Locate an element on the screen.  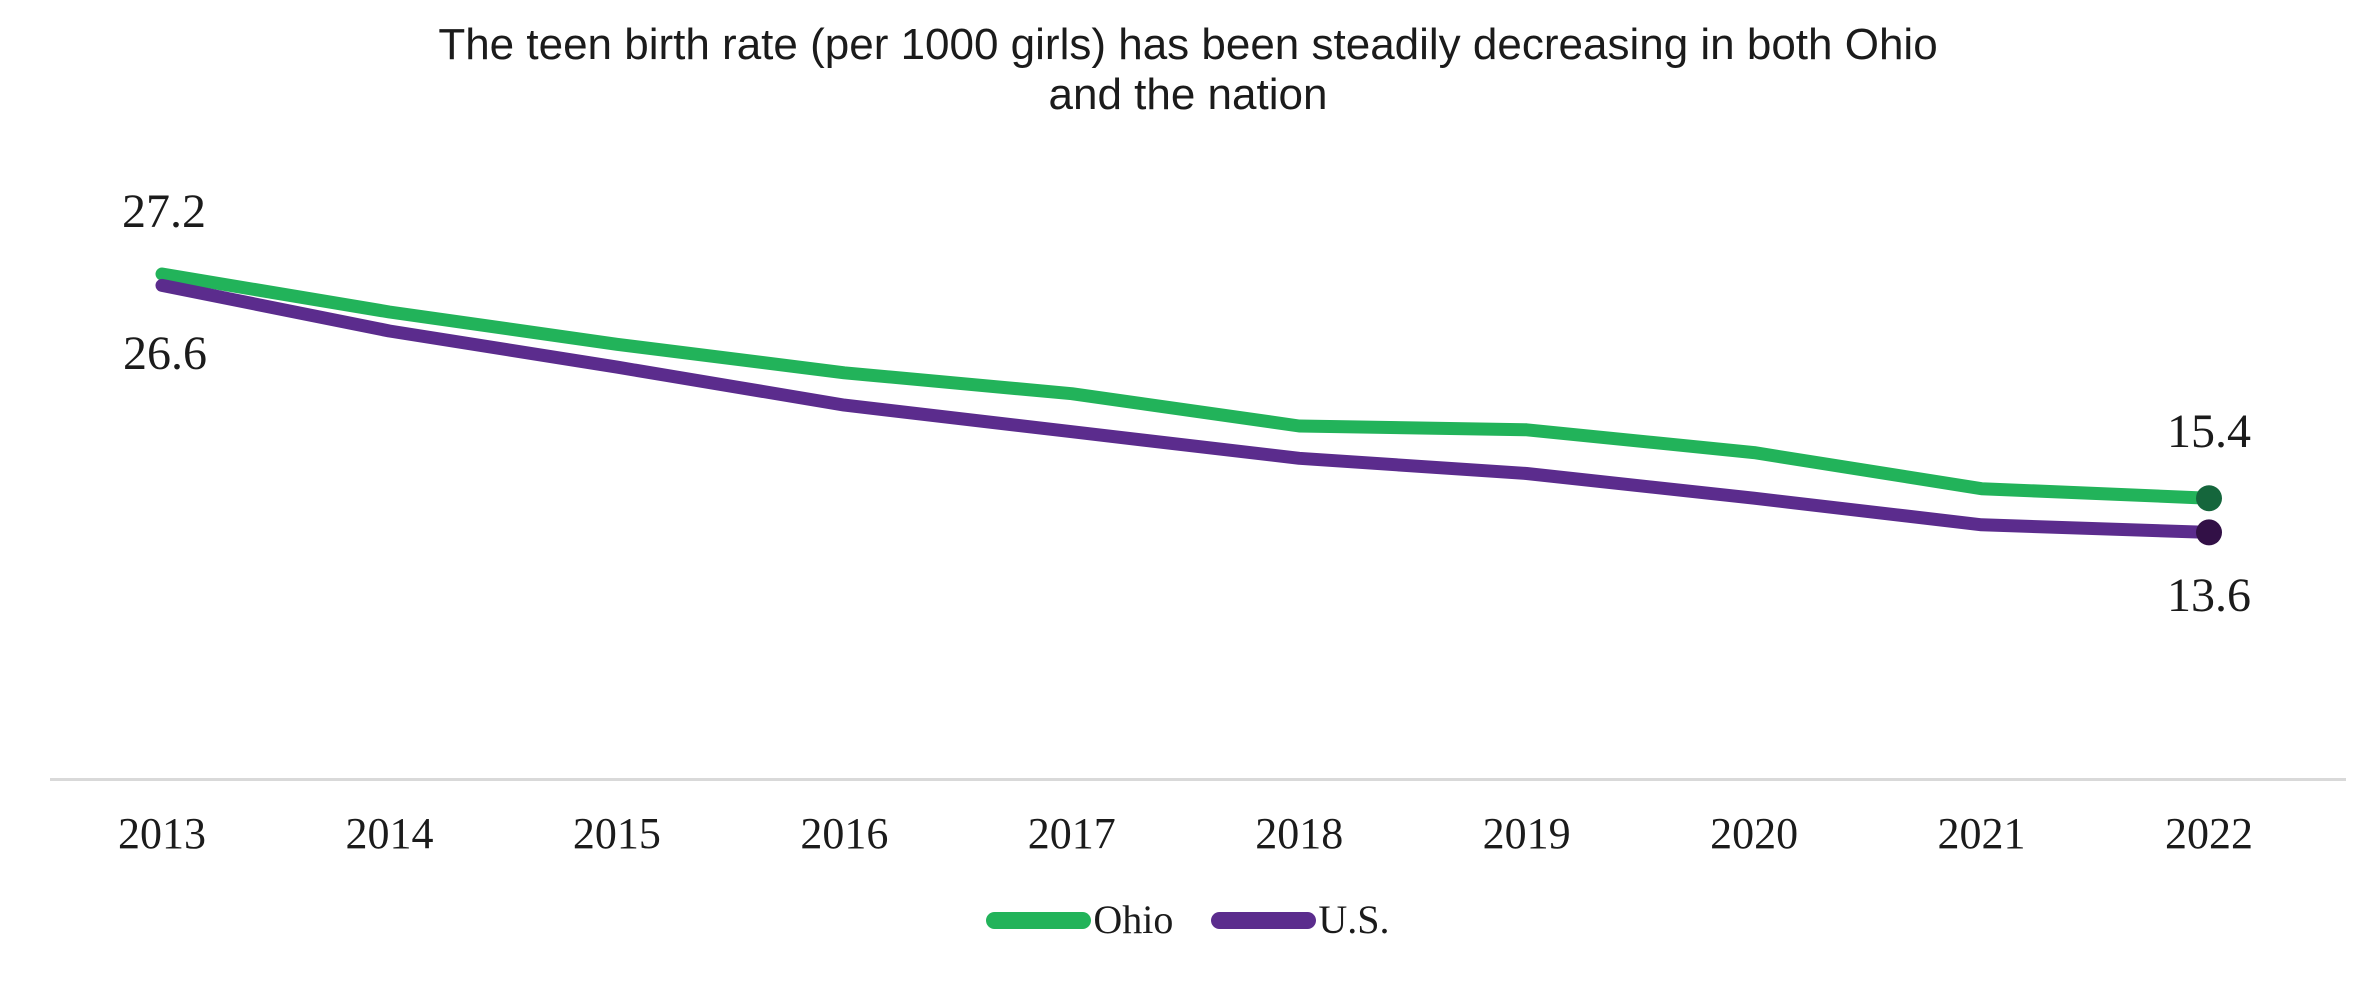
x-axis-label: 2021 is located at coordinates (1981, 833).